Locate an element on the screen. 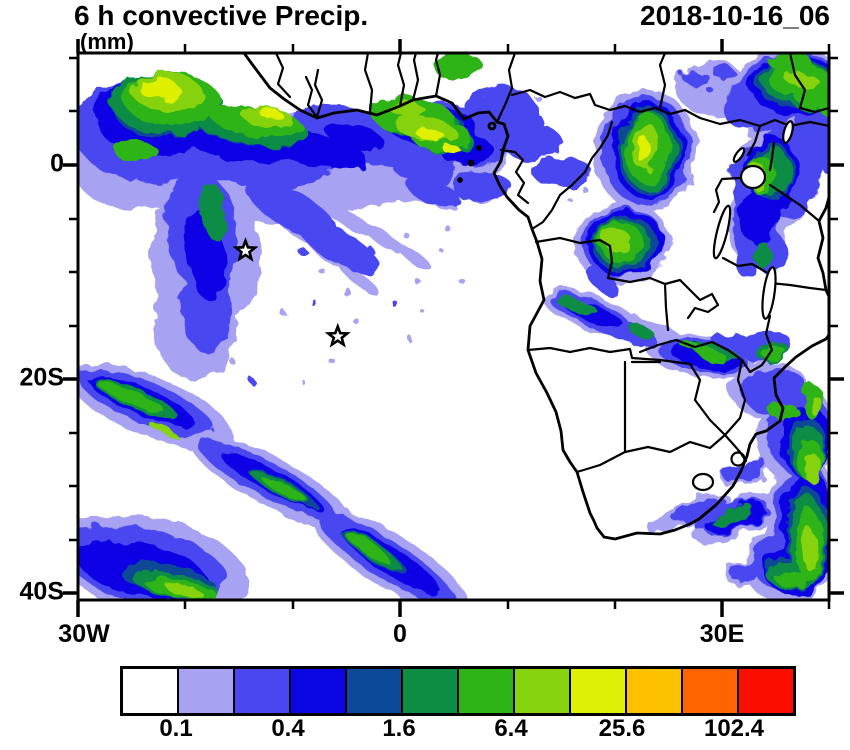 The image size is (850, 750). valid-time-label: 2018-10-16_06 is located at coordinates (735, 15).